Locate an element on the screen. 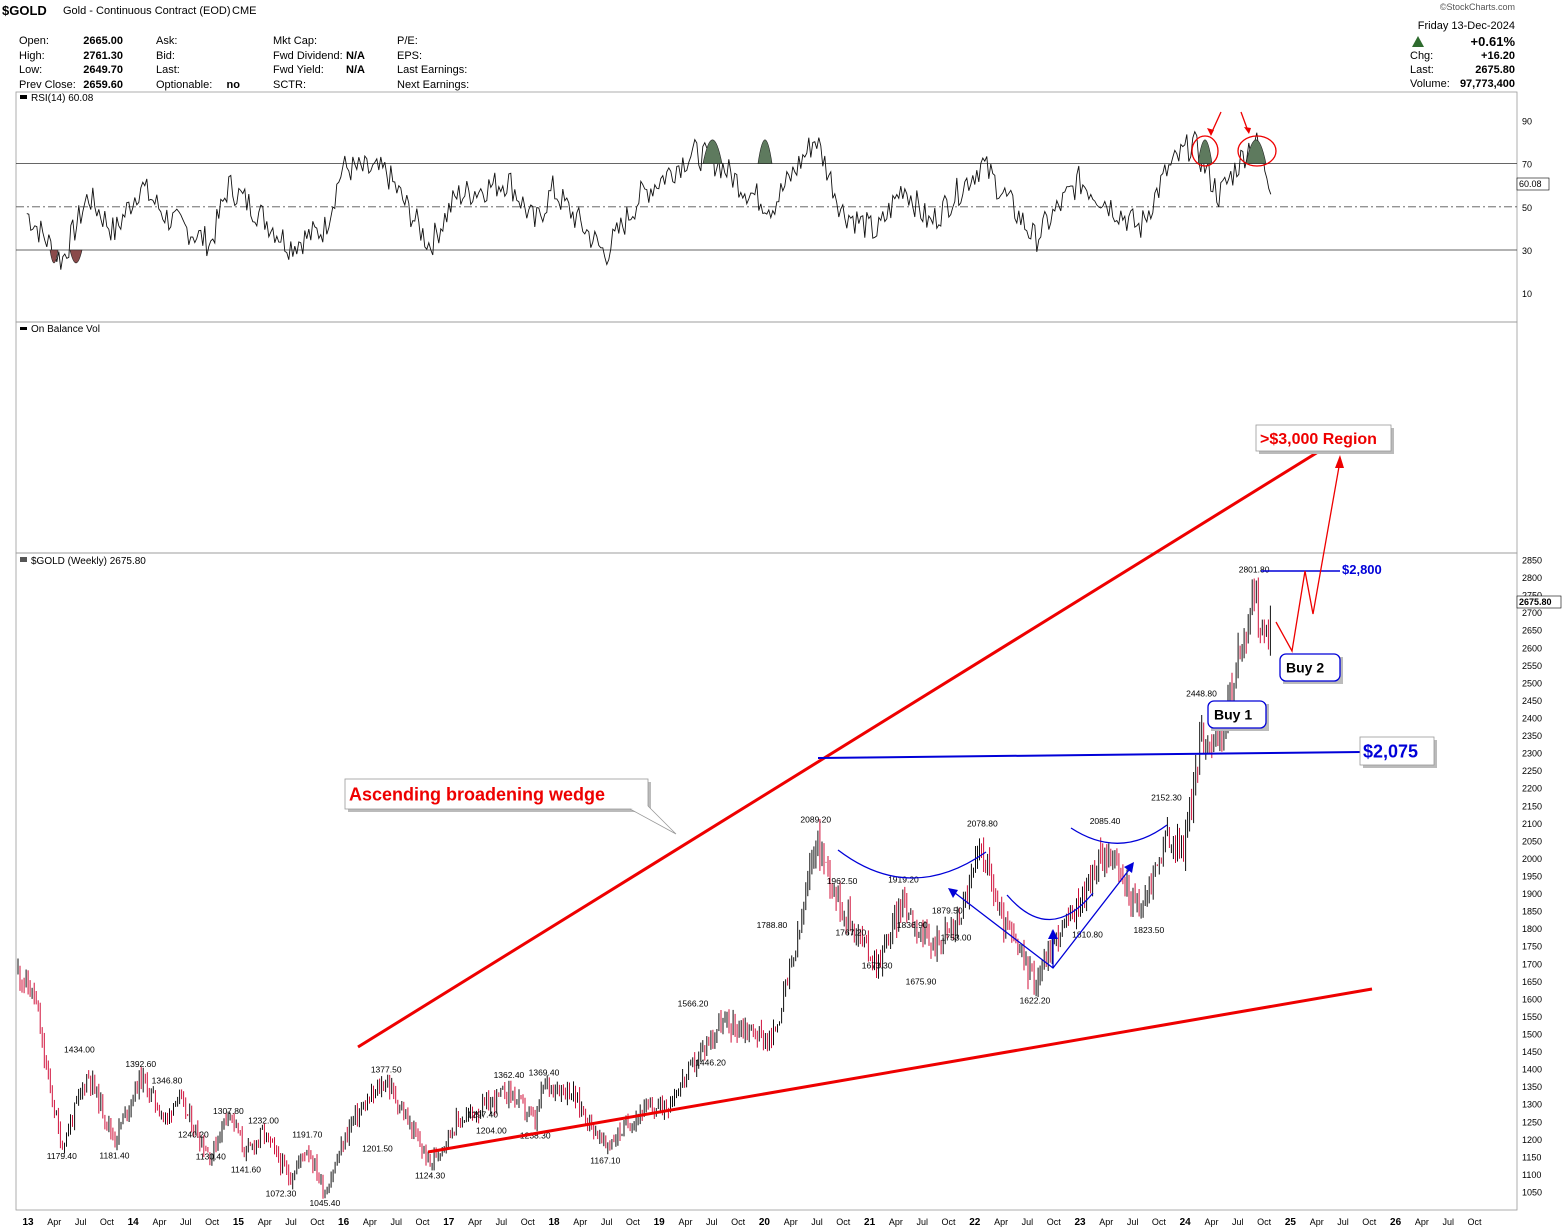 Image resolution: width=1565 pixels, height=1230 pixels. price-point-label: 1673.30 is located at coordinates (877, 966).